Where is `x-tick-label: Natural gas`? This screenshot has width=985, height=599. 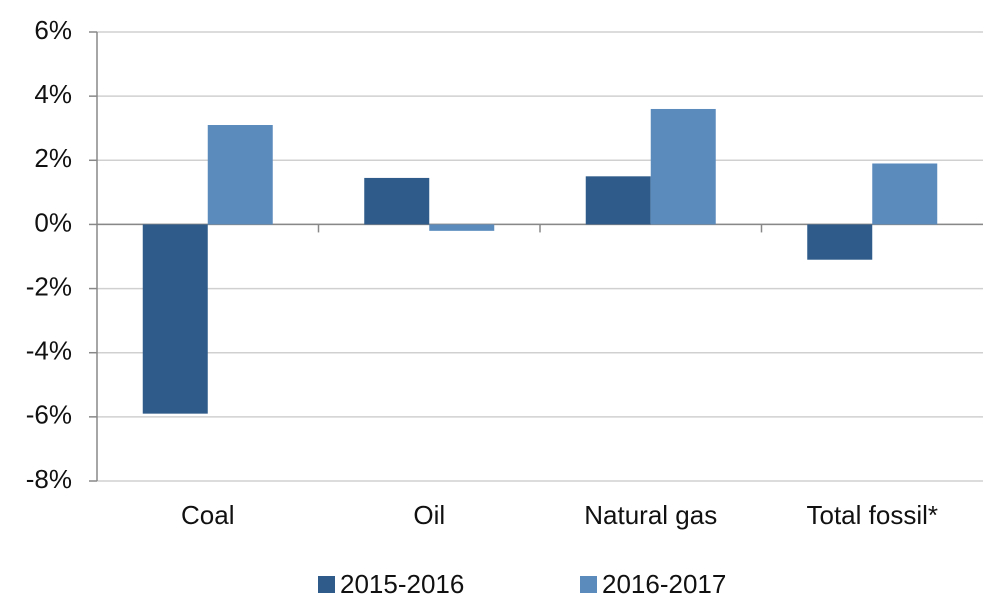 x-tick-label: Natural gas is located at coordinates (650, 515).